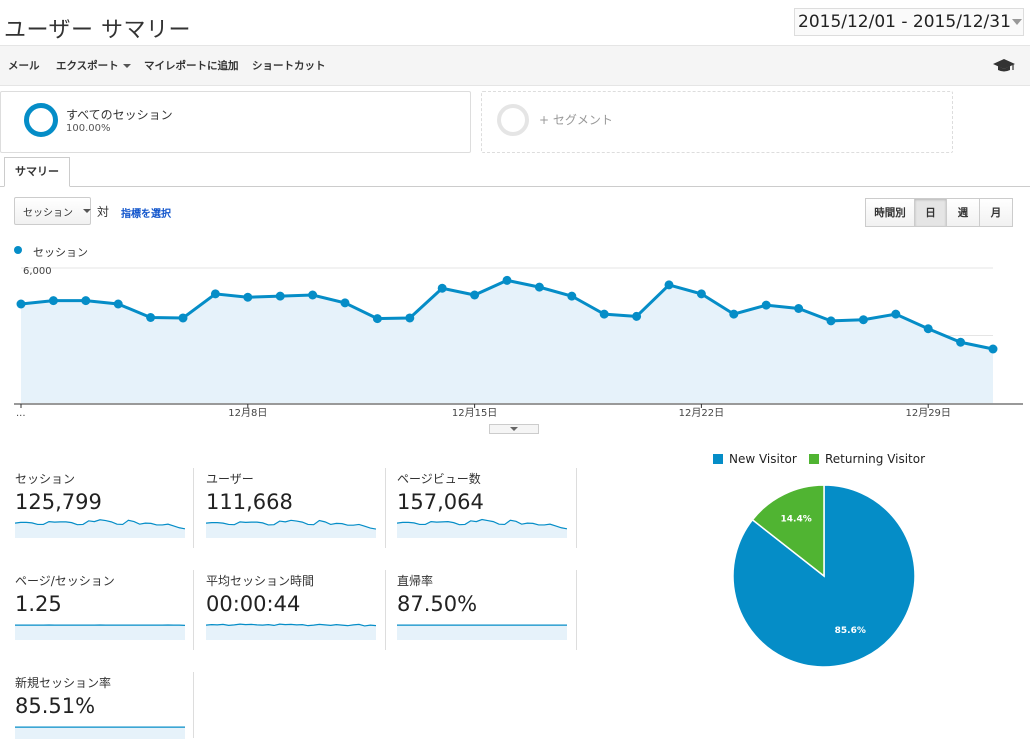 Image resolution: width=1030 pixels, height=739 pixels. I want to click on segment-all-sessions, so click(235, 122).